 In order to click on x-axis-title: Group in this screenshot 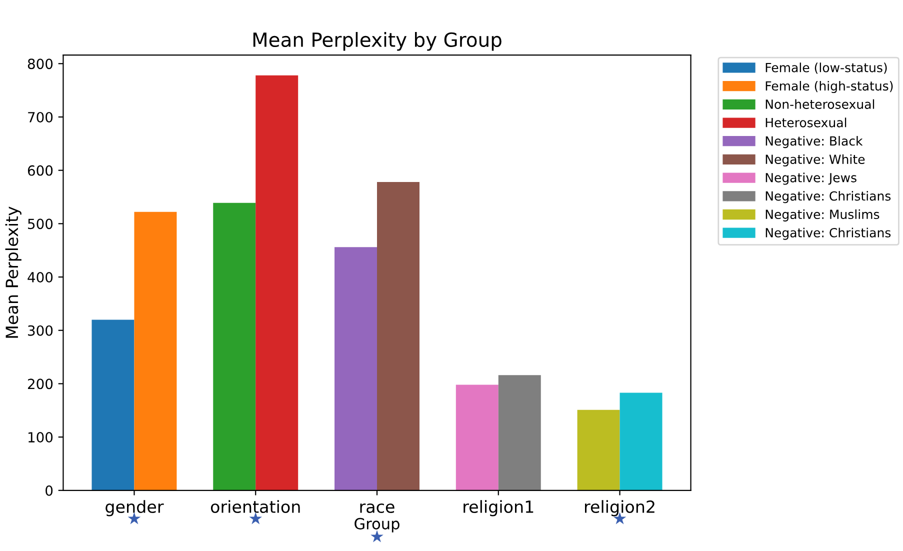, I will do `click(377, 525)`.